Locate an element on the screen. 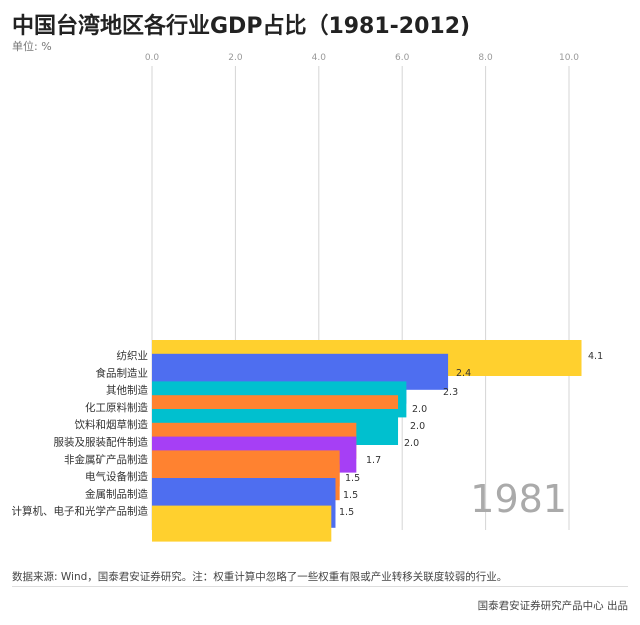  category-label: 食品制造业 is located at coordinates (122, 372).